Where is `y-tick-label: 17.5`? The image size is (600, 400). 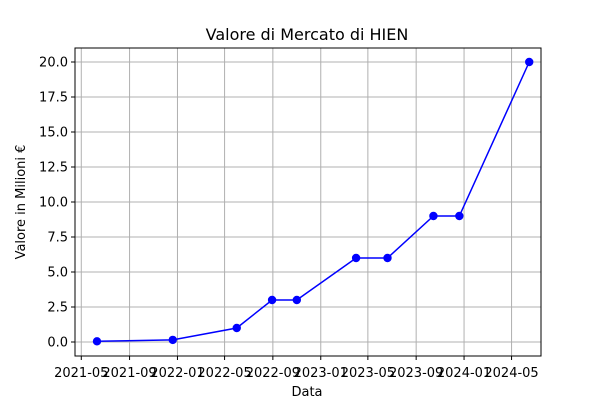
y-tick-label: 17.5 is located at coordinates (53, 98).